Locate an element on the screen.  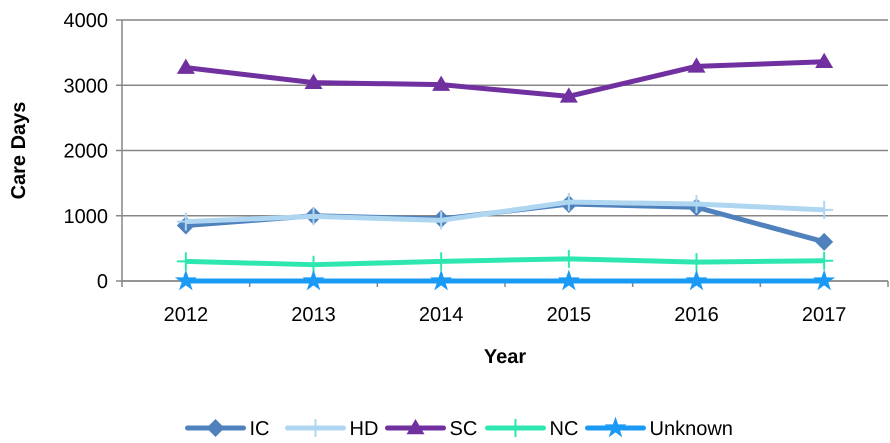
x-tick-label: 2016 is located at coordinates (696, 315).